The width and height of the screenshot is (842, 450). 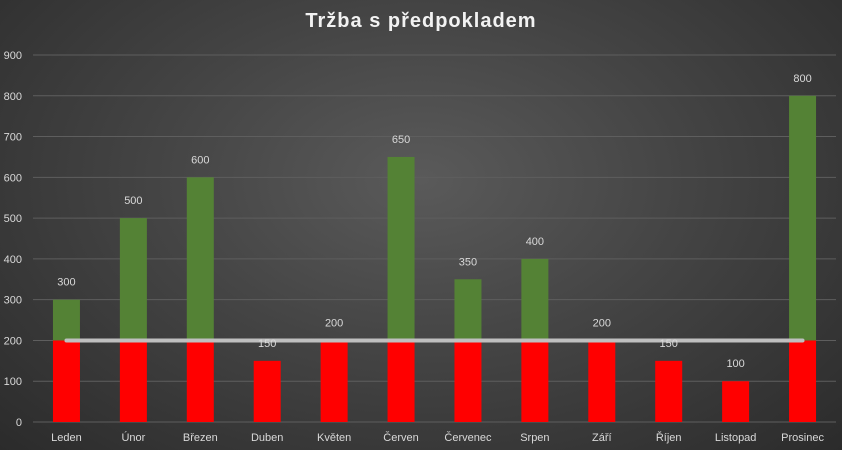 What do you see at coordinates (13, 239) in the screenshot?
I see `y-axis-tick-labels: 0 100 200 300 400 500 600 700 800 900` at bounding box center [13, 239].